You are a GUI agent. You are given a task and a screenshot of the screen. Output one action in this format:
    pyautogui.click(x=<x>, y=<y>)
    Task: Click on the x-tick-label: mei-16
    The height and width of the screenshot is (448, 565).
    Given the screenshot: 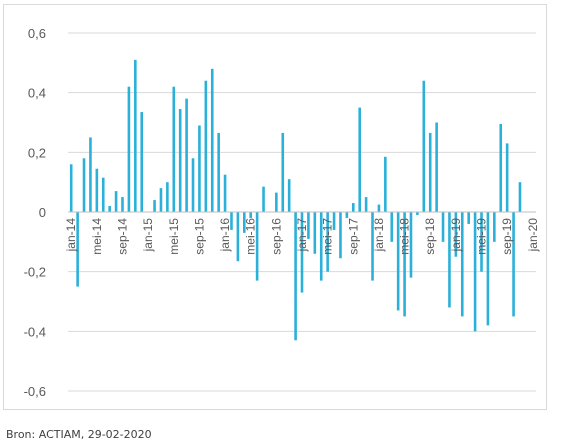 What is the action you would take?
    pyautogui.click(x=251, y=236)
    